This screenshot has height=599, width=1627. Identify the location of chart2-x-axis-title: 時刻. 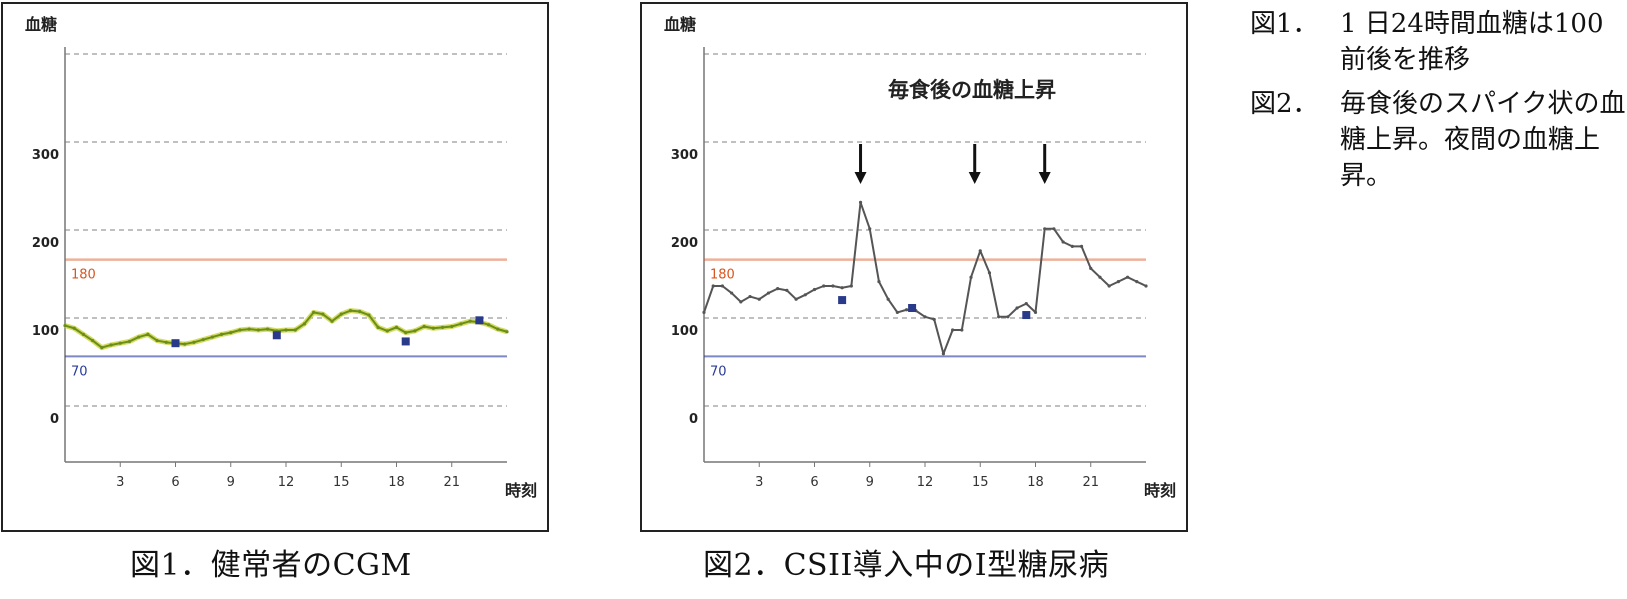
(1160, 490).